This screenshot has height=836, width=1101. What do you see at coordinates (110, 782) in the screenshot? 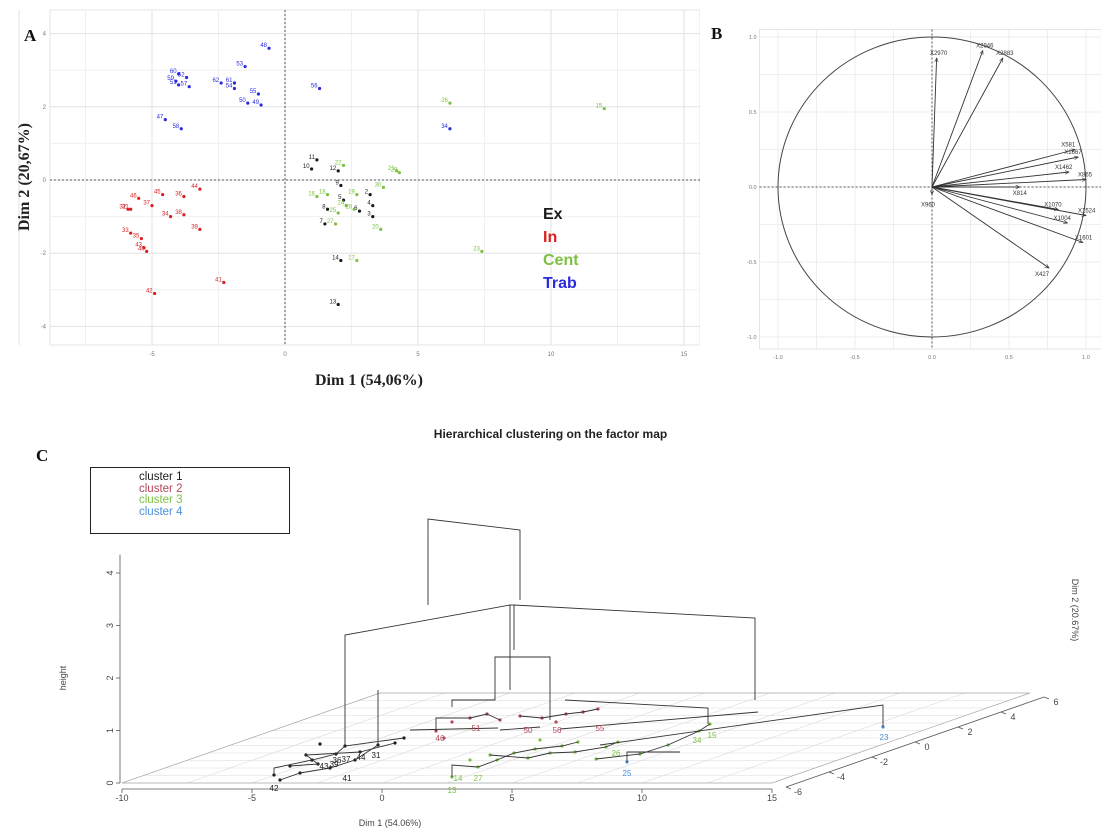
I see `panel-c-z-tick-label: 0` at bounding box center [110, 782].